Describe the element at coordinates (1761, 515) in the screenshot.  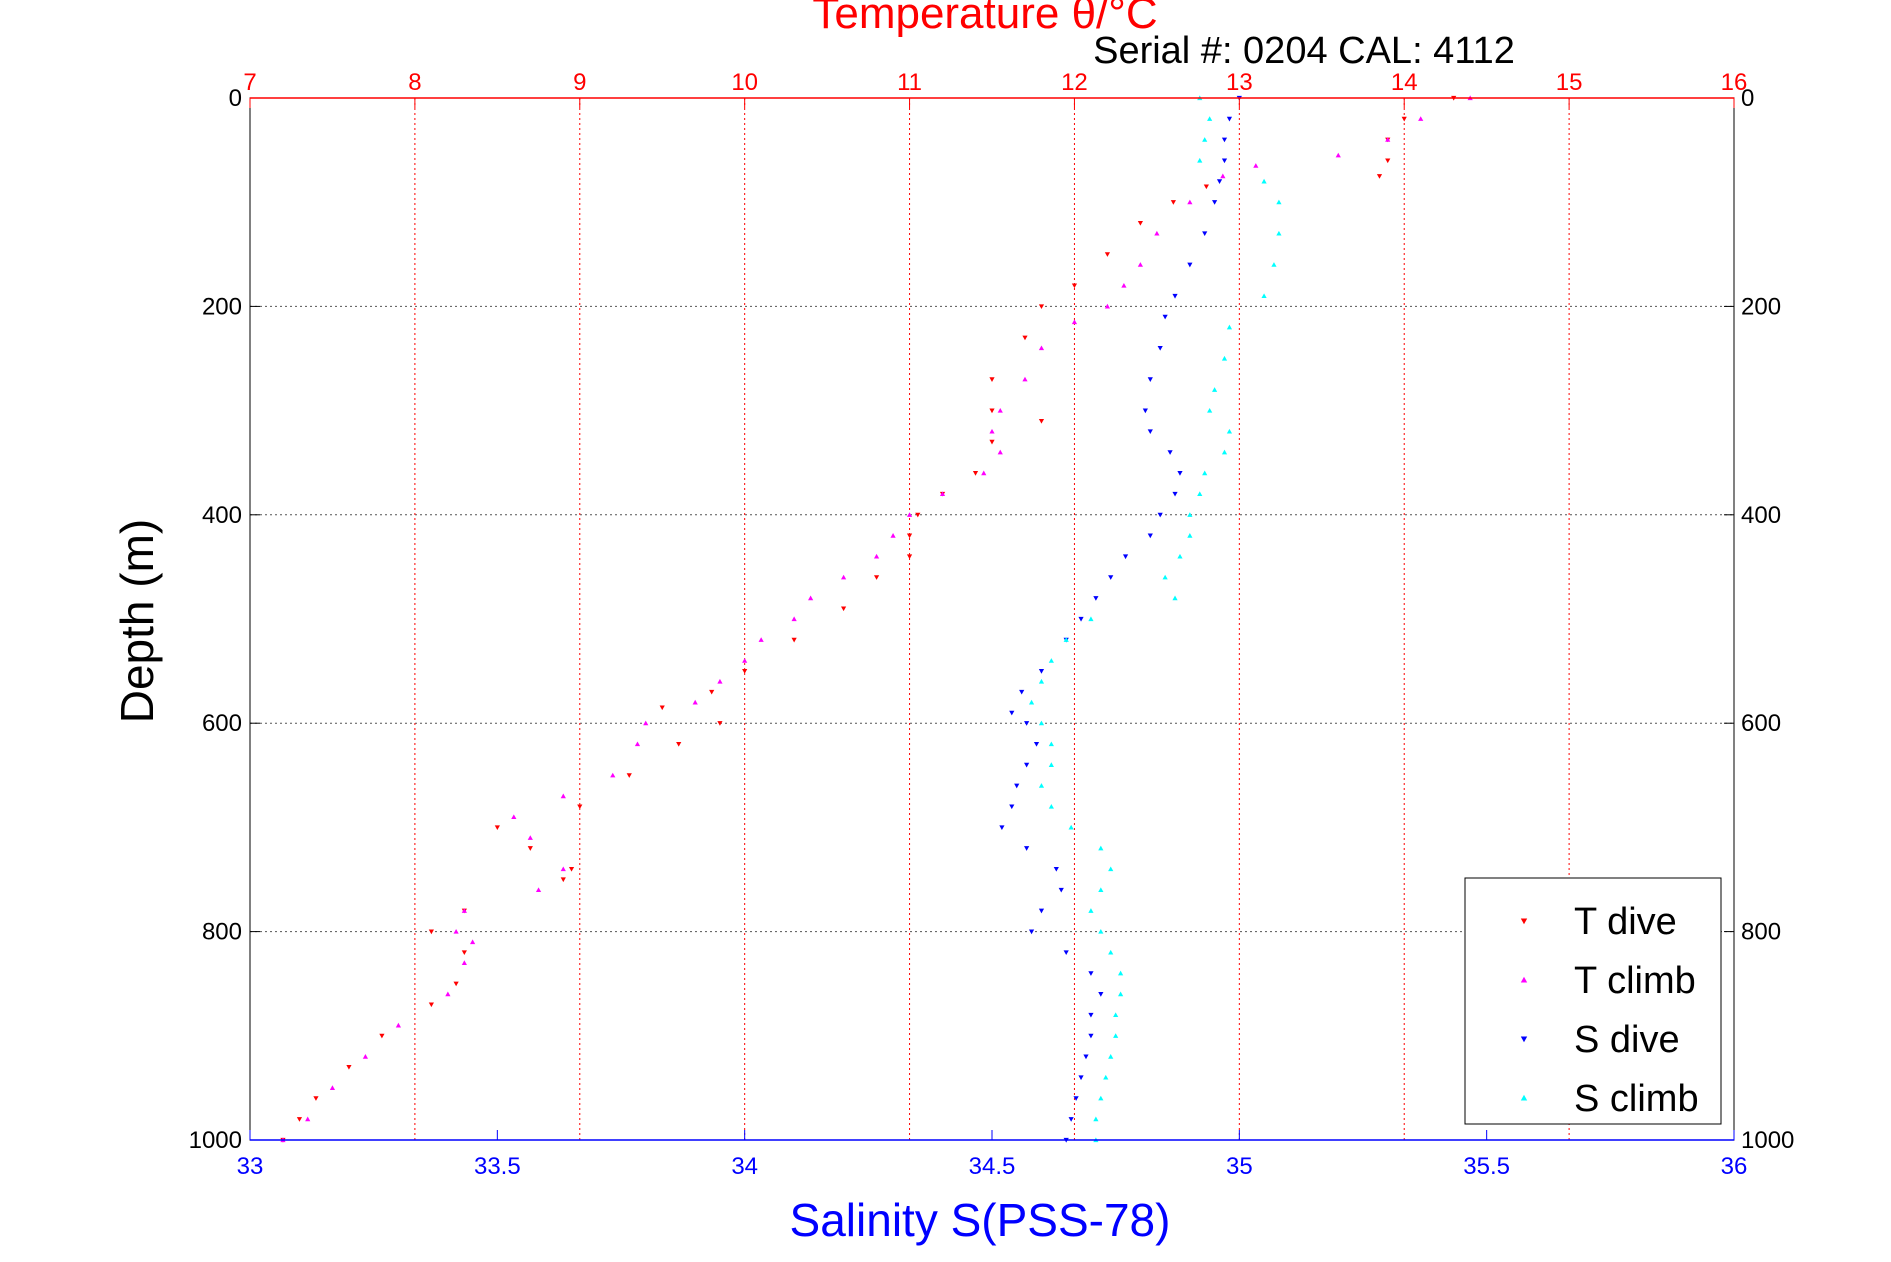
I see `depth-tick-label-right: 400` at that location.